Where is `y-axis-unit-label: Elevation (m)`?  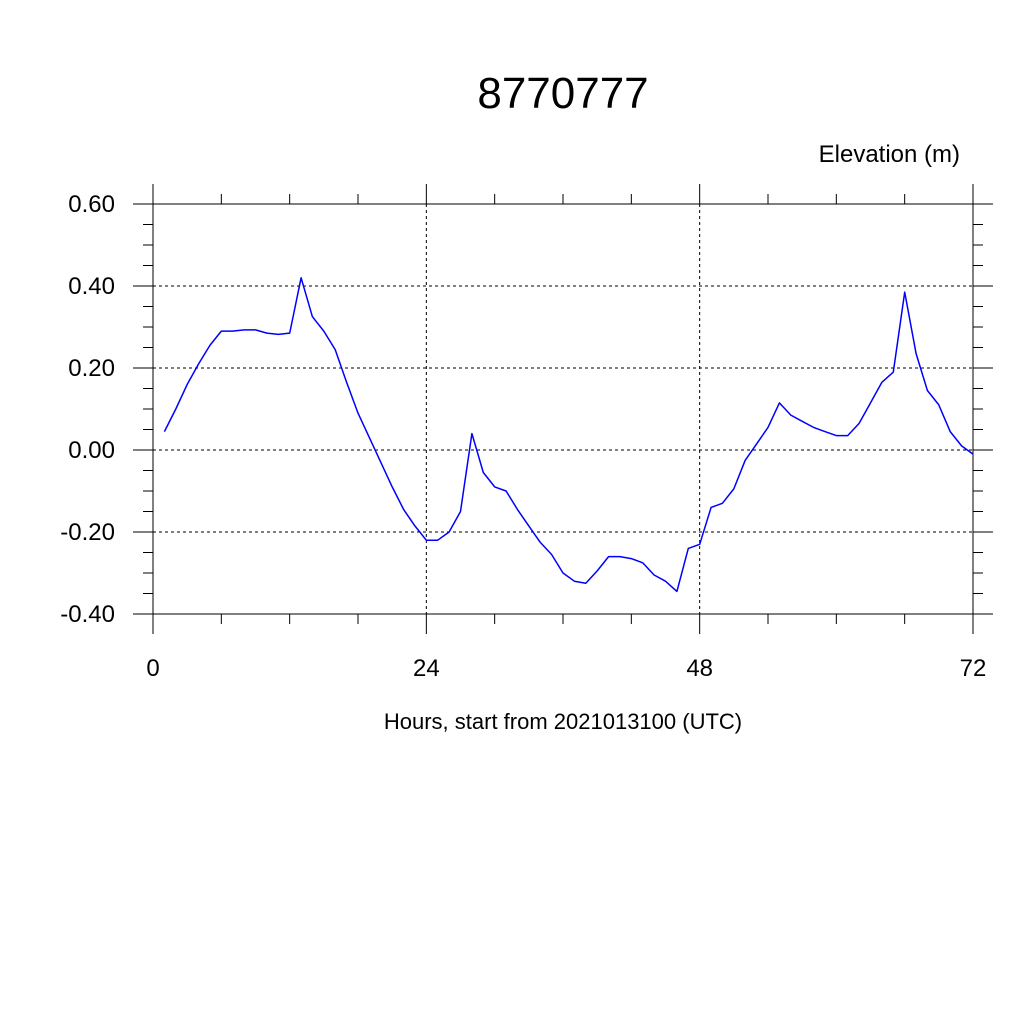 y-axis-unit-label: Elevation (m) is located at coordinates (889, 154).